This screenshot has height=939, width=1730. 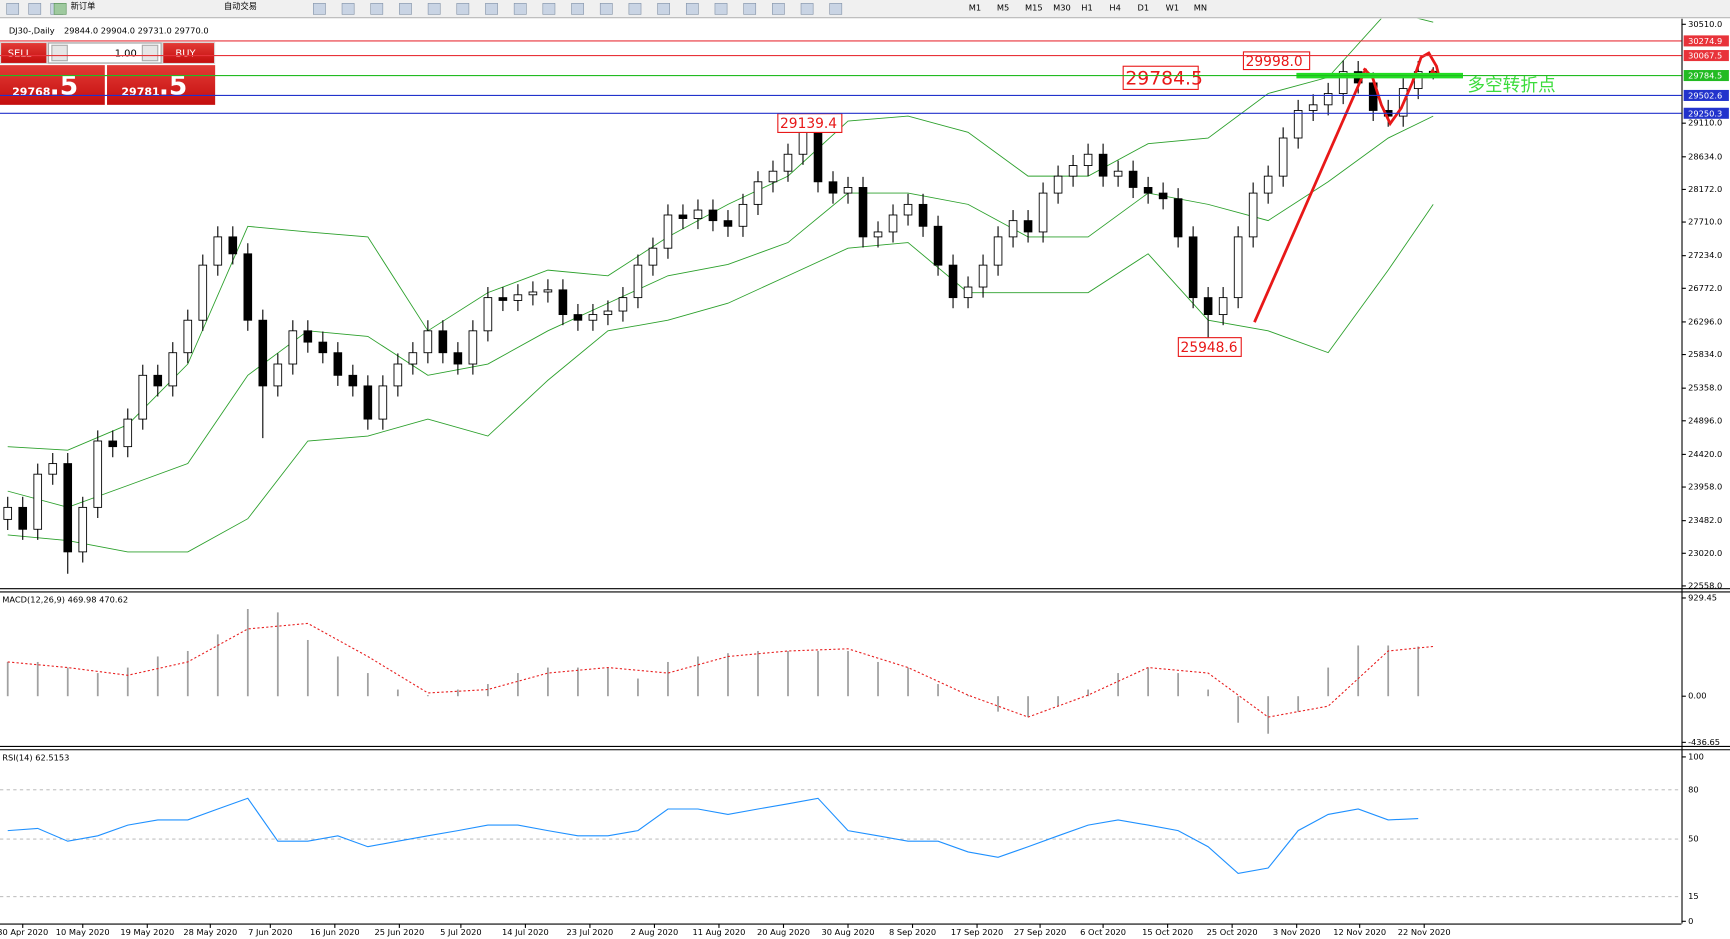 What do you see at coordinates (1114, 7) in the screenshot?
I see `timeframe-button: H4` at bounding box center [1114, 7].